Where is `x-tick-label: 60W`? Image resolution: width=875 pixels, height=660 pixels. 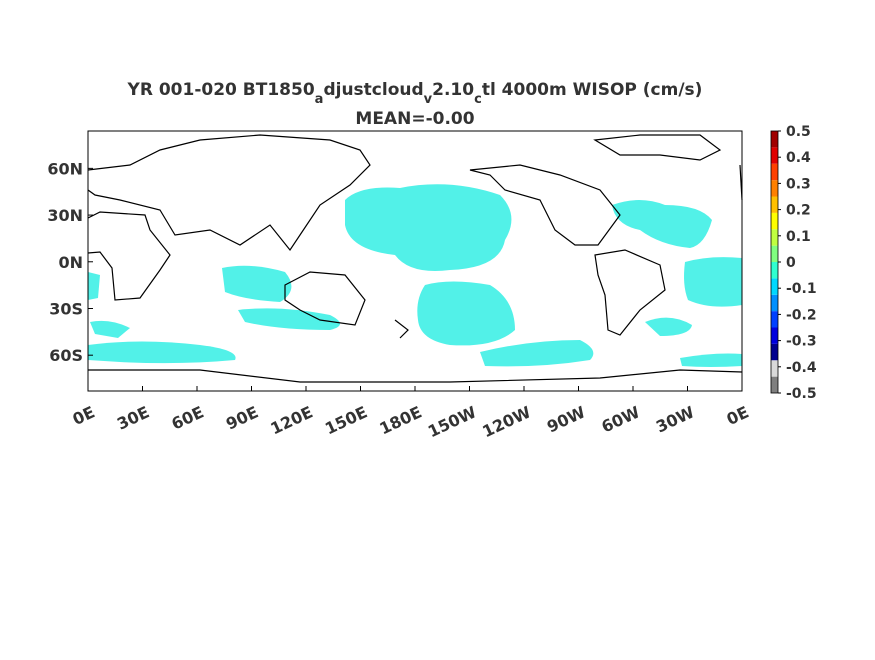 x-tick-label: 60W is located at coordinates (620, 419).